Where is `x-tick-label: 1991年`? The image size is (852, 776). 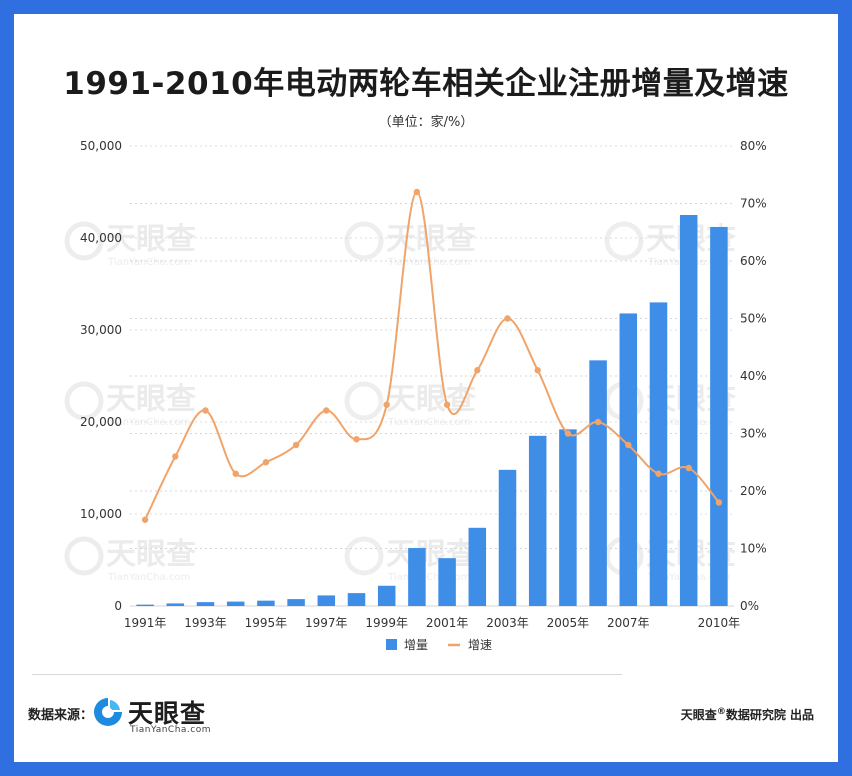
x-tick-label: 1991年 is located at coordinates (145, 623).